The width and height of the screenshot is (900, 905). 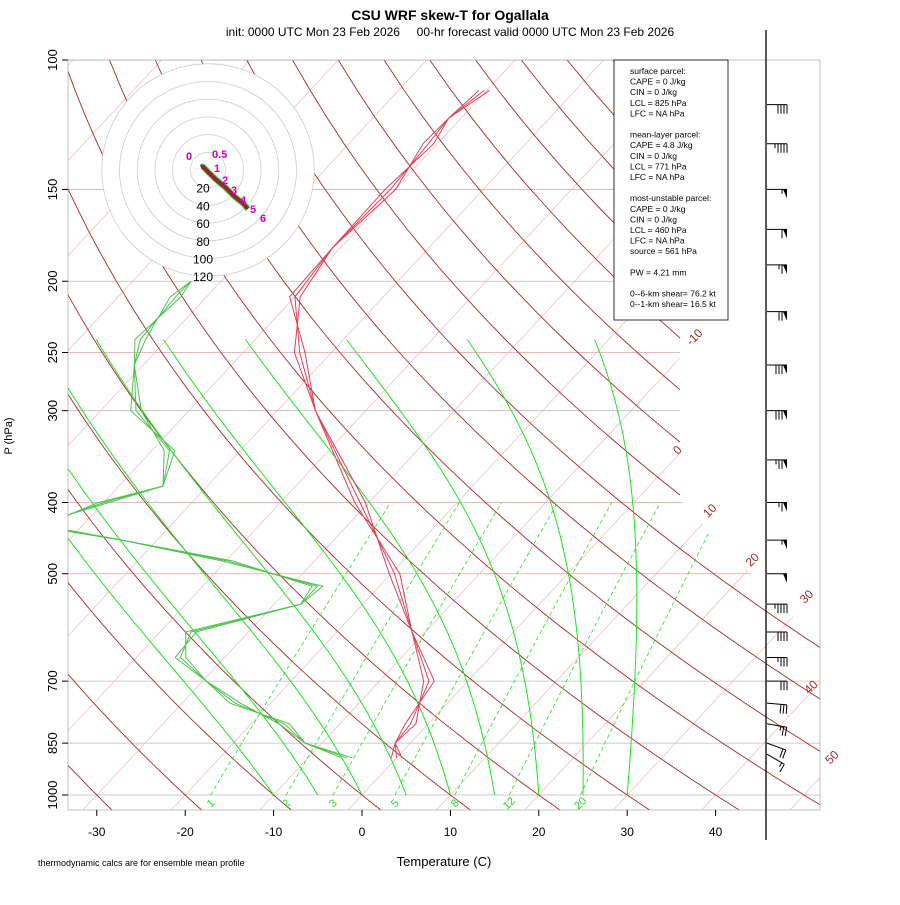 What do you see at coordinates (658, 71) in the screenshot?
I see `parcel-info-line: surface parcel:` at bounding box center [658, 71].